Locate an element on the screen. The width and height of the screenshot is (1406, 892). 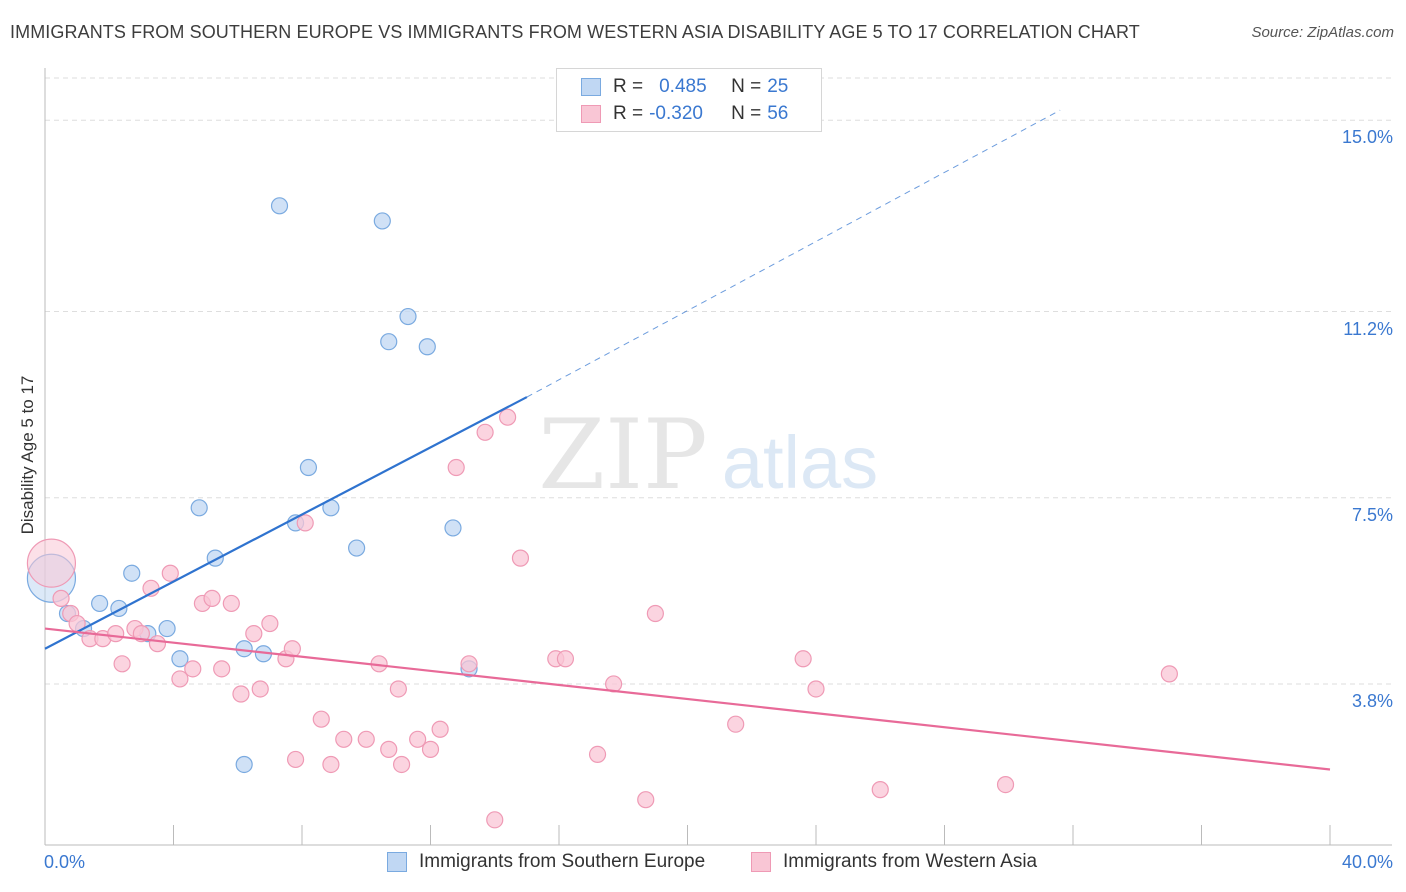
x-tick-label-min: 0.0% is located at coordinates (65, 862).